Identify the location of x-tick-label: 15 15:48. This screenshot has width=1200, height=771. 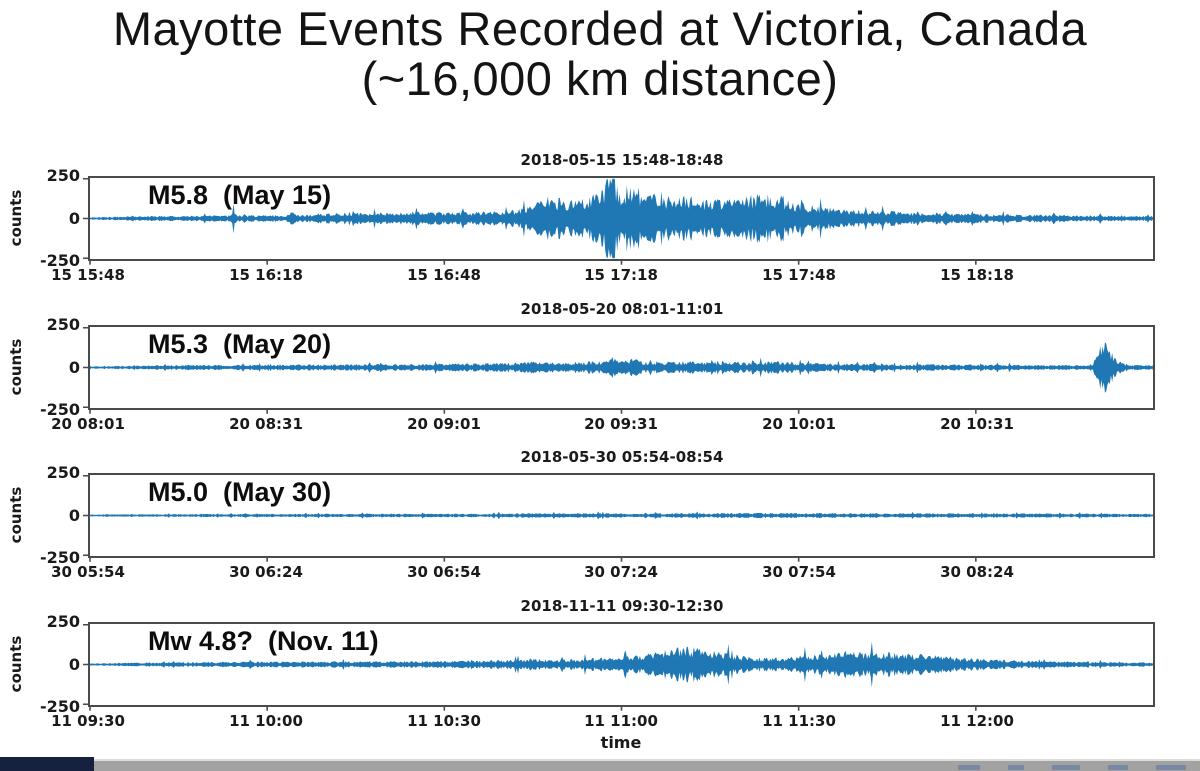
(88, 275).